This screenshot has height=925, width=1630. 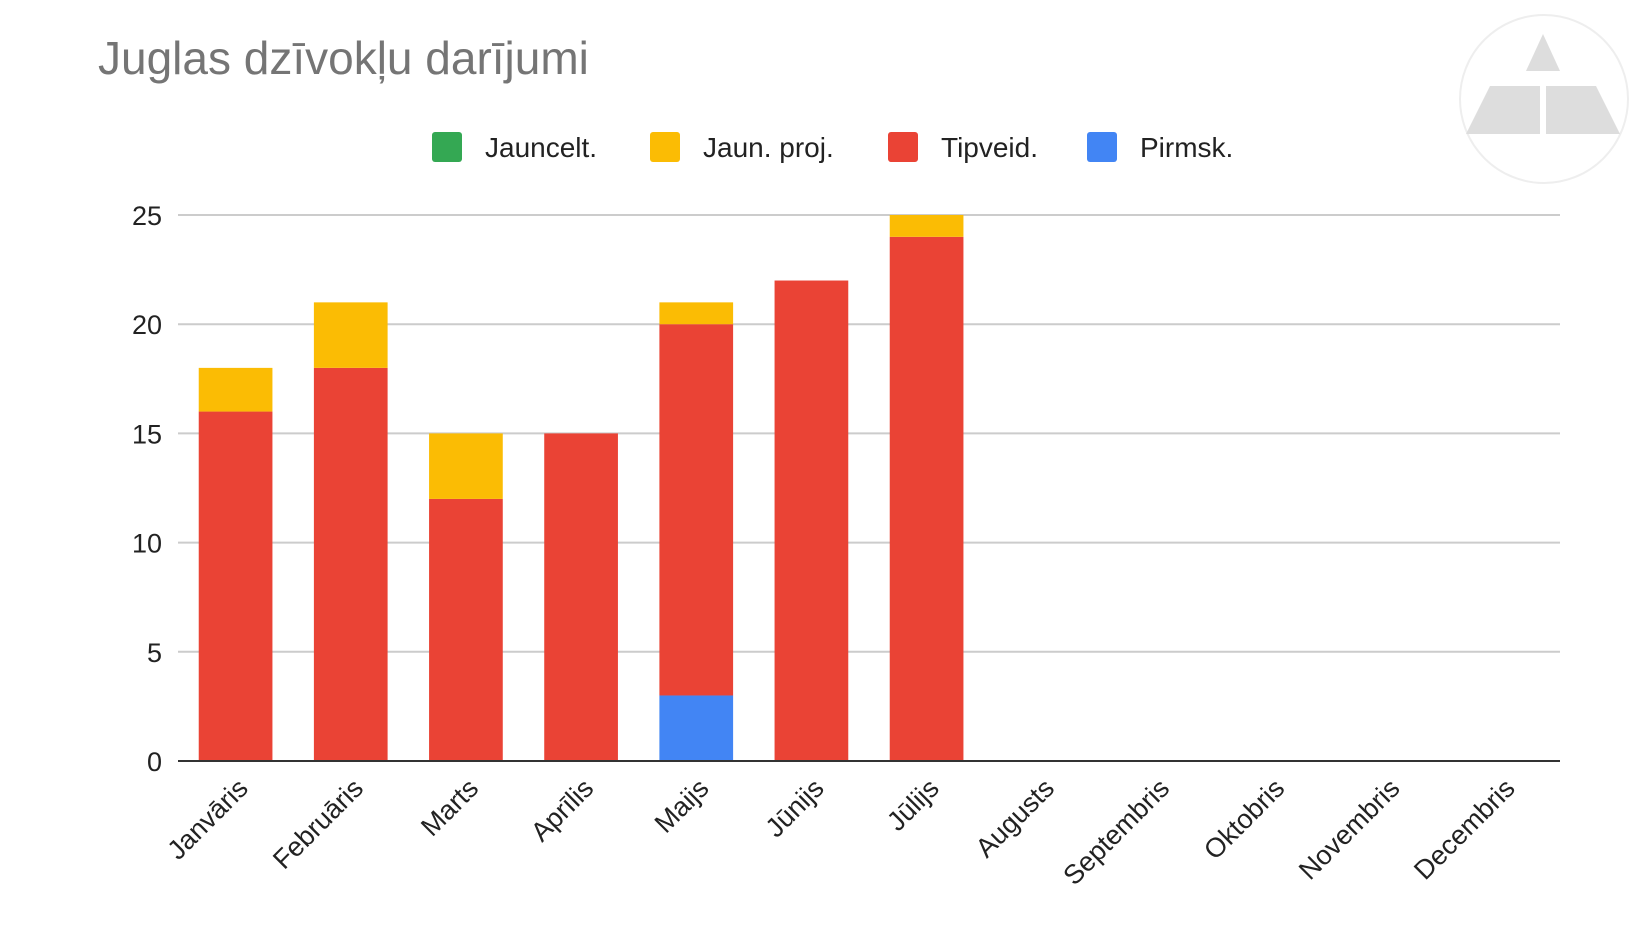 What do you see at coordinates (1186, 147) in the screenshot?
I see `legend-label: Pirmsk.` at bounding box center [1186, 147].